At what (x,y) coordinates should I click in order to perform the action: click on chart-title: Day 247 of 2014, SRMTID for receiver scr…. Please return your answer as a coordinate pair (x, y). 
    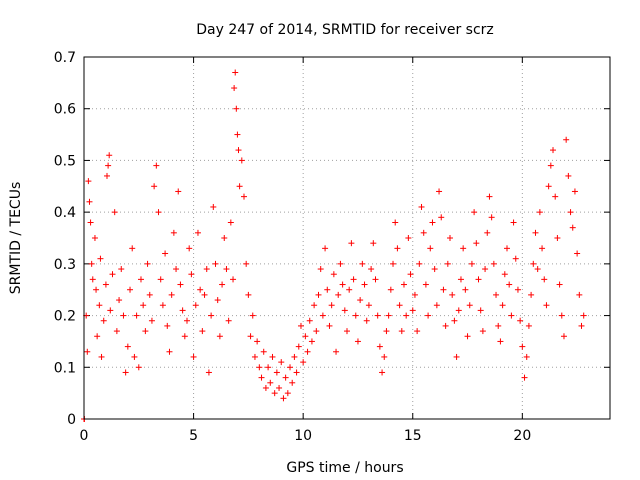
    Looking at the image, I should click on (345, 30).